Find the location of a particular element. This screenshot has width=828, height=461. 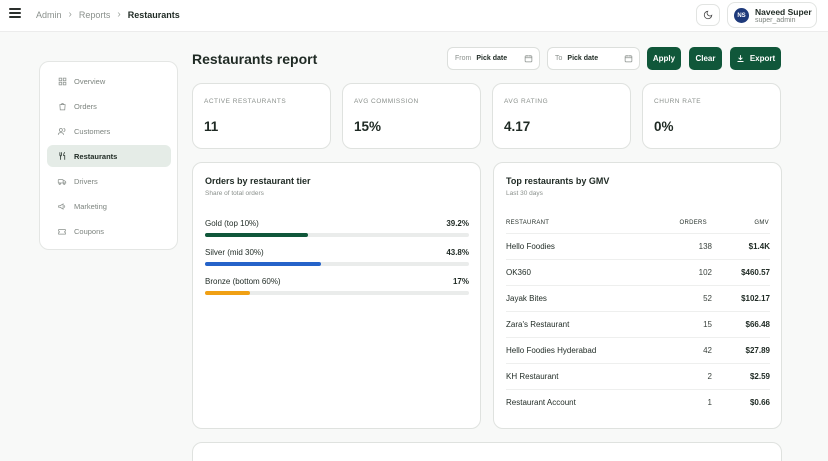

sidebar-item-label: Customers is located at coordinates (92, 131).